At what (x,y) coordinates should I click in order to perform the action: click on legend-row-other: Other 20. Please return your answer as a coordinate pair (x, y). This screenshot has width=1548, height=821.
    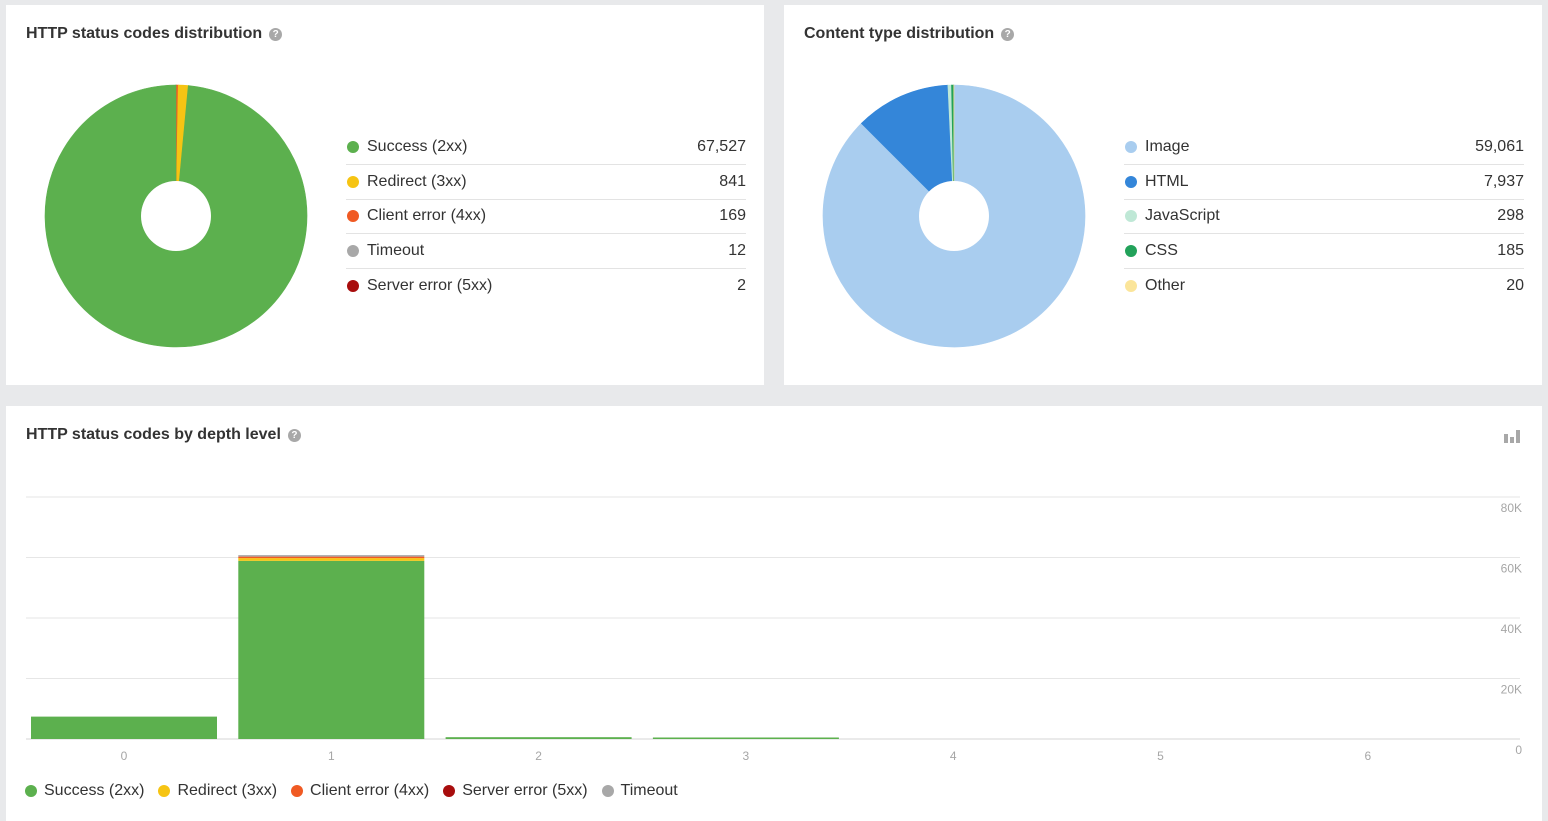
    Looking at the image, I should click on (1324, 286).